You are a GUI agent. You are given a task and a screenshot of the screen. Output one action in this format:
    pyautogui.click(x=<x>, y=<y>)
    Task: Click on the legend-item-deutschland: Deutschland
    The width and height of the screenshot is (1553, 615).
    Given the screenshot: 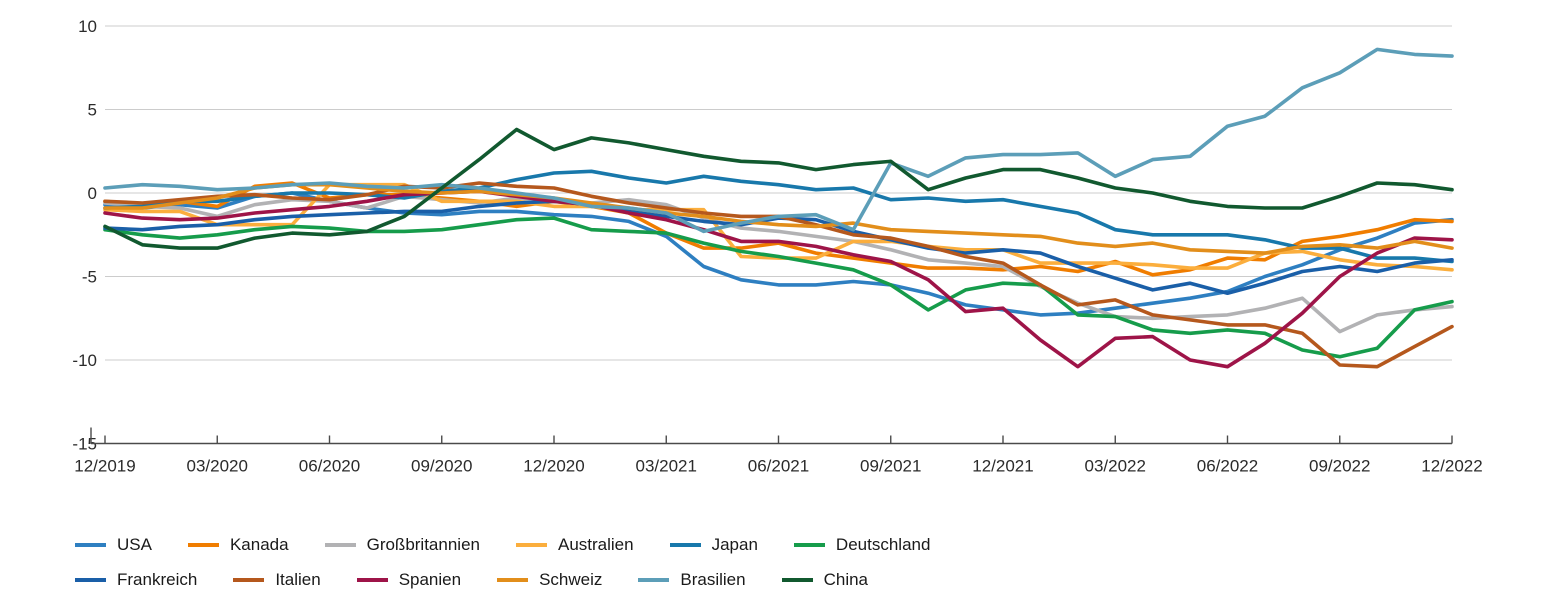 What is the action you would take?
    pyautogui.click(x=862, y=545)
    